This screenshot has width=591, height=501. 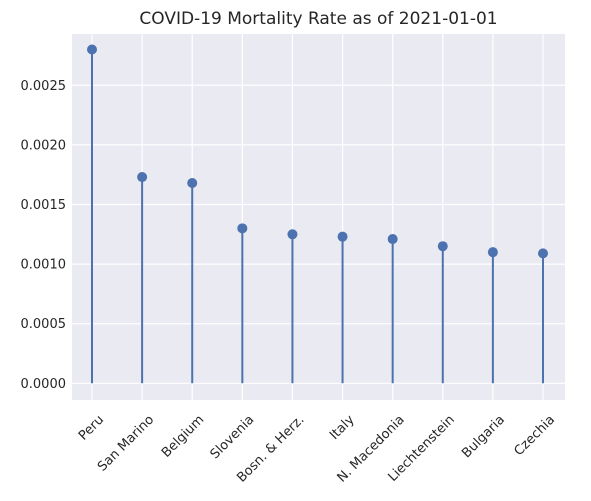 What do you see at coordinates (183, 436) in the screenshot?
I see `x-tick-label: Belgium` at bounding box center [183, 436].